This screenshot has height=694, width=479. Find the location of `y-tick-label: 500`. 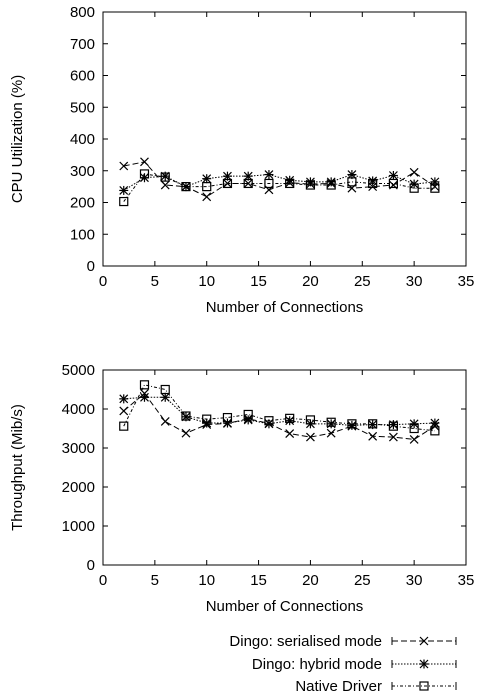

y-tick-label: 500 is located at coordinates (82, 107).